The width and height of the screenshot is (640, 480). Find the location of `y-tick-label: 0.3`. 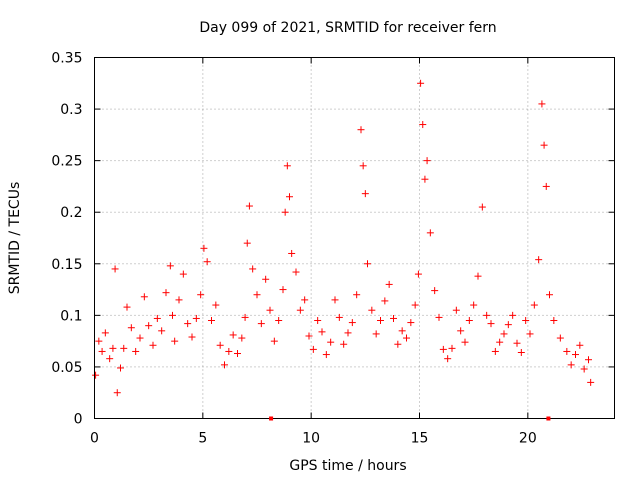

y-tick-label: 0.3 is located at coordinates (71, 110).